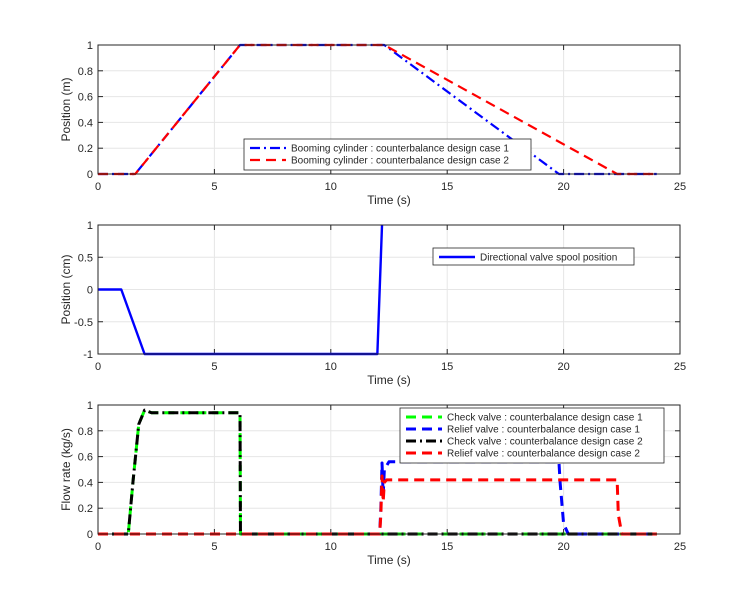 This screenshot has height=600, width=750. What do you see at coordinates (83, 323) in the screenshot?
I see `y-tick-label: -0.5` at bounding box center [83, 323].